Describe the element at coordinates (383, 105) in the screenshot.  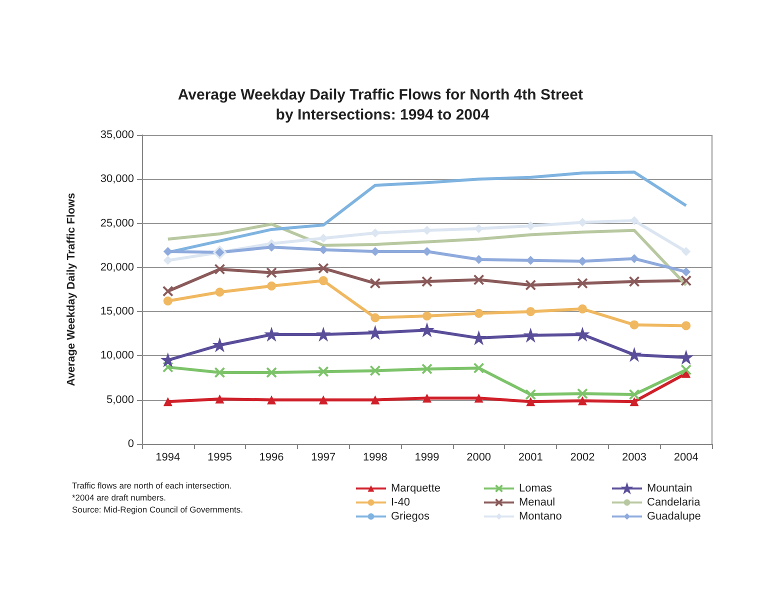
I see `chart-title: Average Weekday Daily Traffic Flows for North 4th Street by Intersections: 1994 to 2004` at that location.